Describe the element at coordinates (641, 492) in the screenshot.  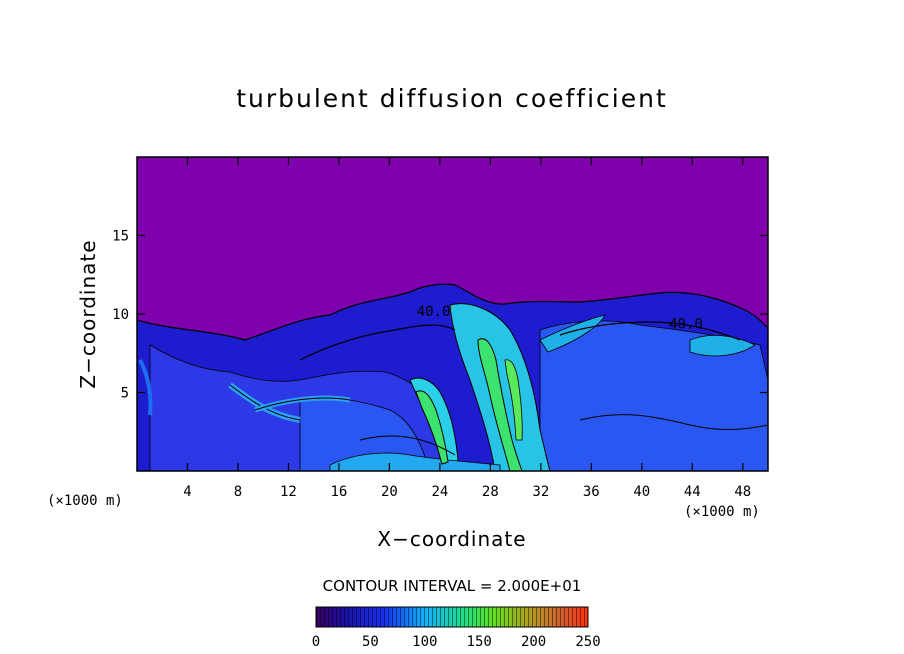
I see `x-tick-label: 40` at that location.